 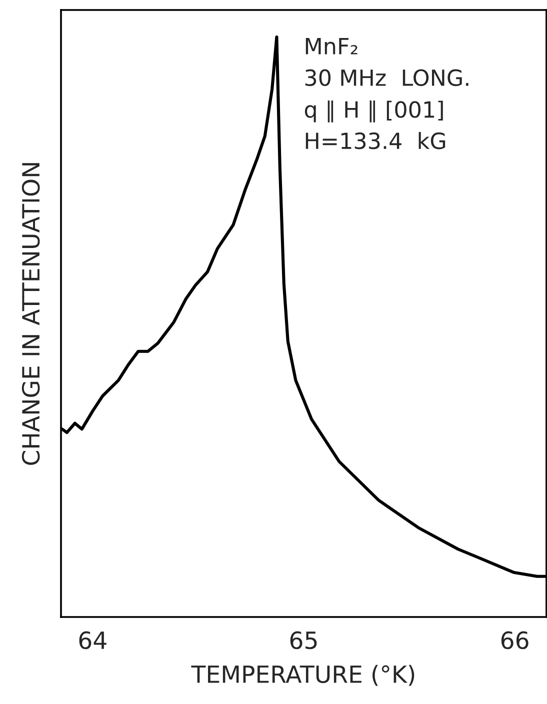 I want to click on annotation: q ∥ H ∥ [001], so click(x=373, y=111).